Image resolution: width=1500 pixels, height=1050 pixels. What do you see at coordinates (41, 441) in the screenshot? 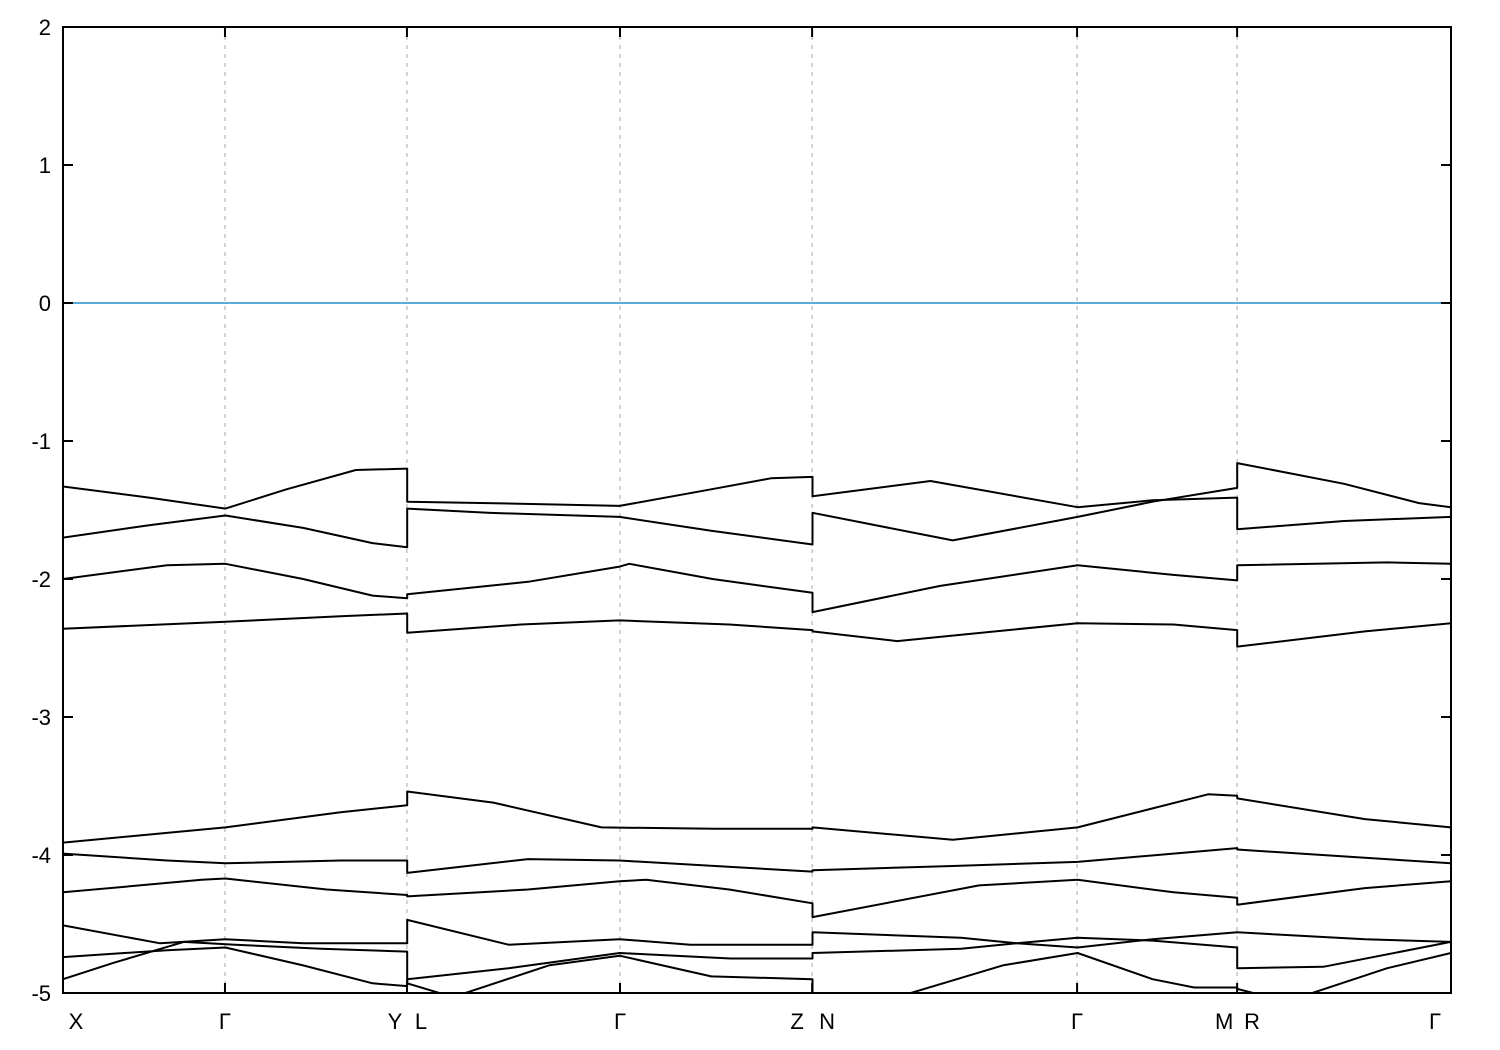
I see `y-tick-label: -1` at bounding box center [41, 441].